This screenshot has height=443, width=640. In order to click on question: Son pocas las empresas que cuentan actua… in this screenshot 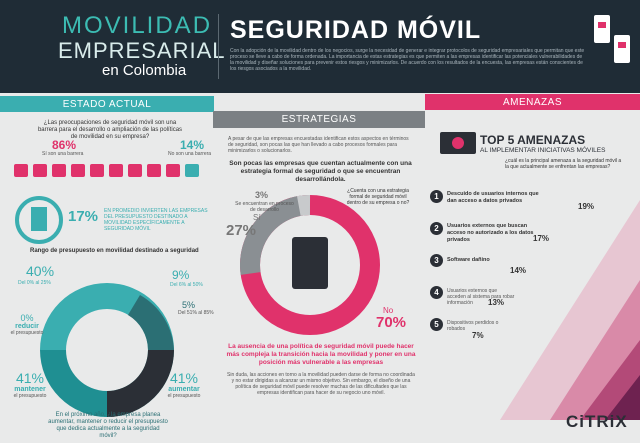, I will do `click(320, 171)`.